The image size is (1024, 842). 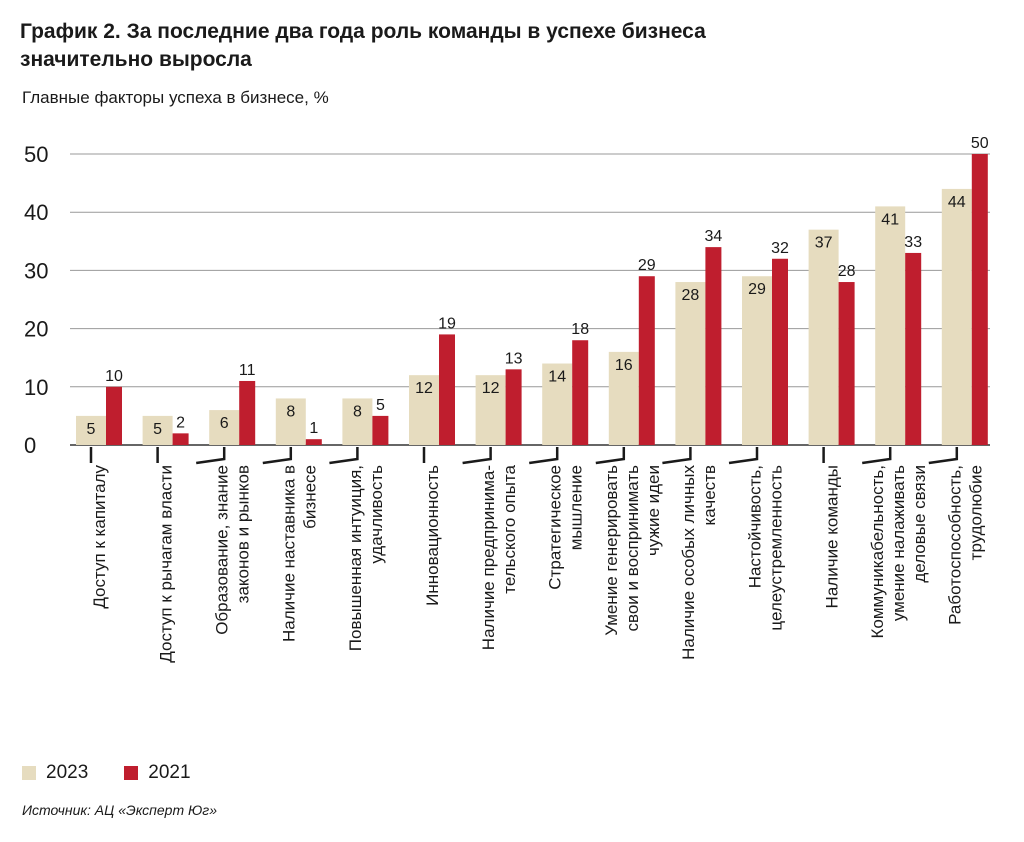 I want to click on category-label-line: Наличие наставника в, so click(x=288, y=553).